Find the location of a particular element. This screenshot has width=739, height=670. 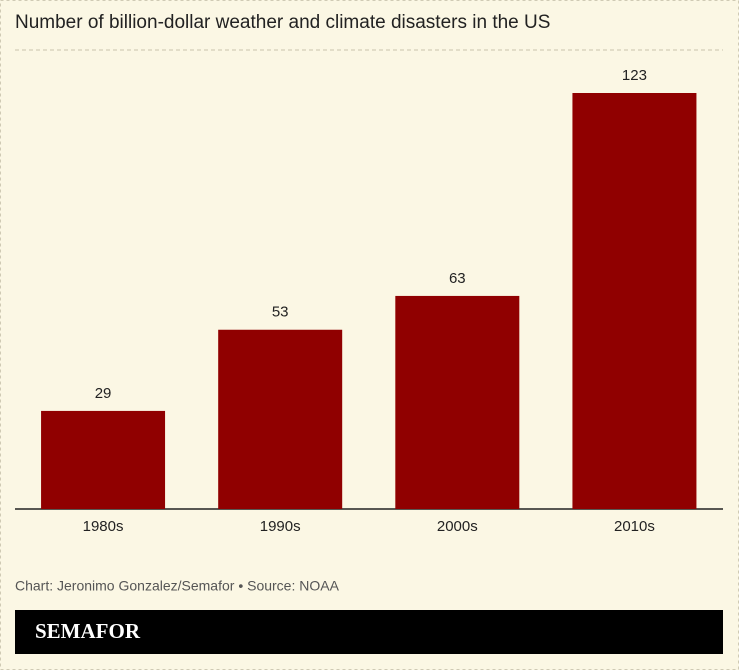

x-tick-label: 1990s is located at coordinates (280, 526).